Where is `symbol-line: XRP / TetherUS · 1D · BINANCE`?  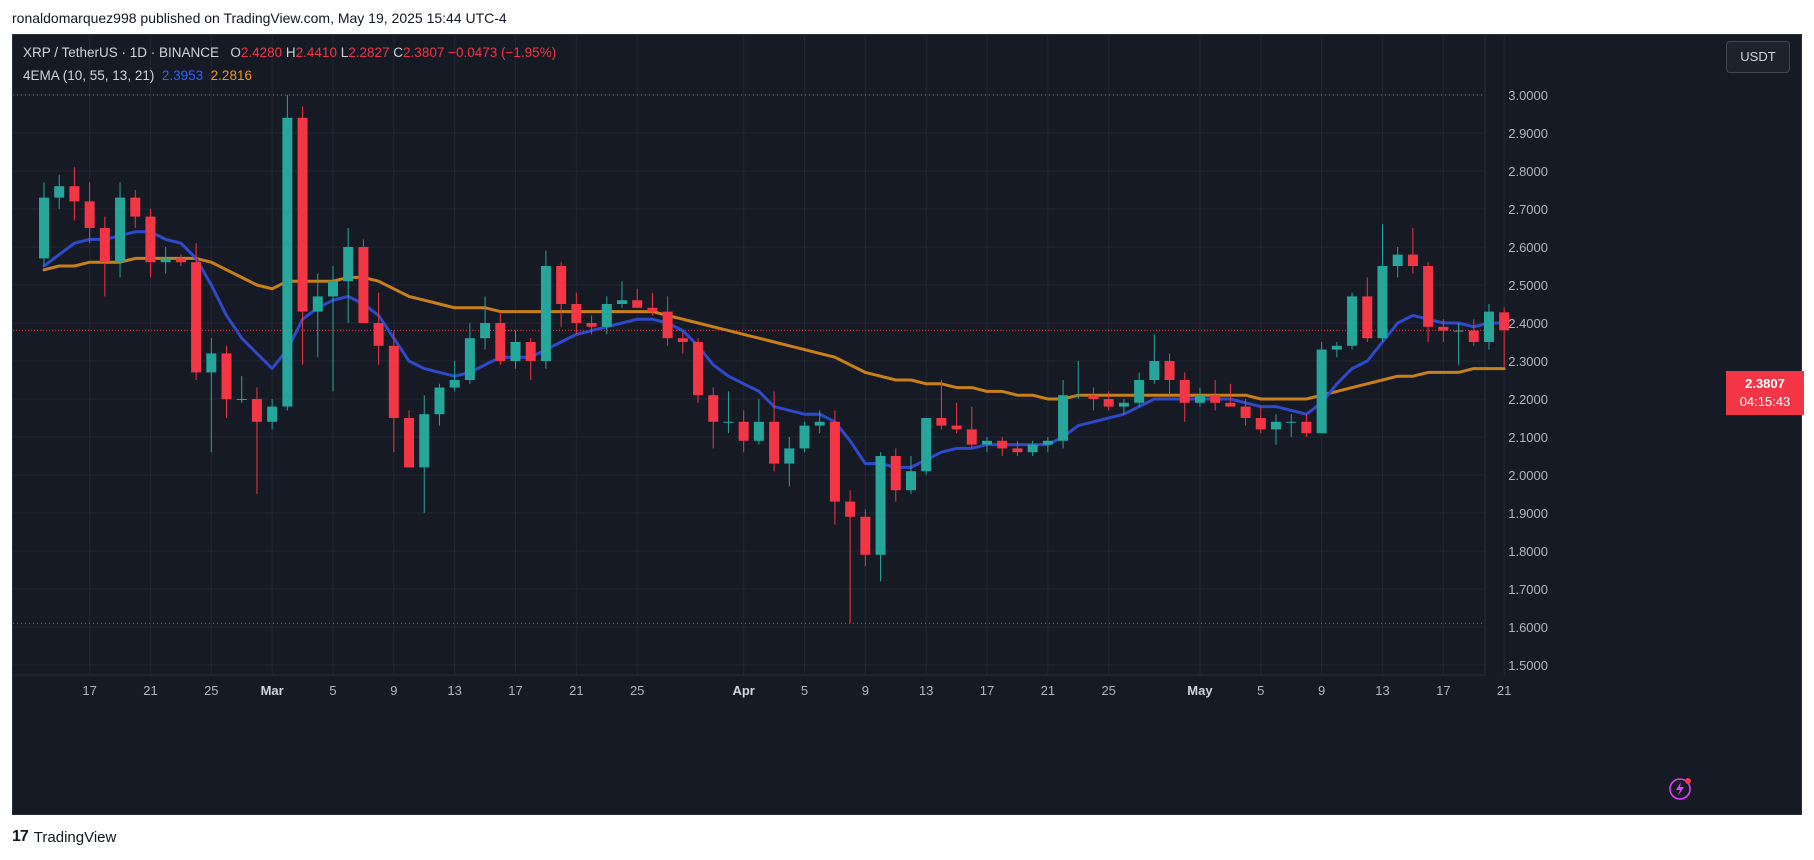 symbol-line: XRP / TetherUS · 1D · BINANCE is located at coordinates (121, 52).